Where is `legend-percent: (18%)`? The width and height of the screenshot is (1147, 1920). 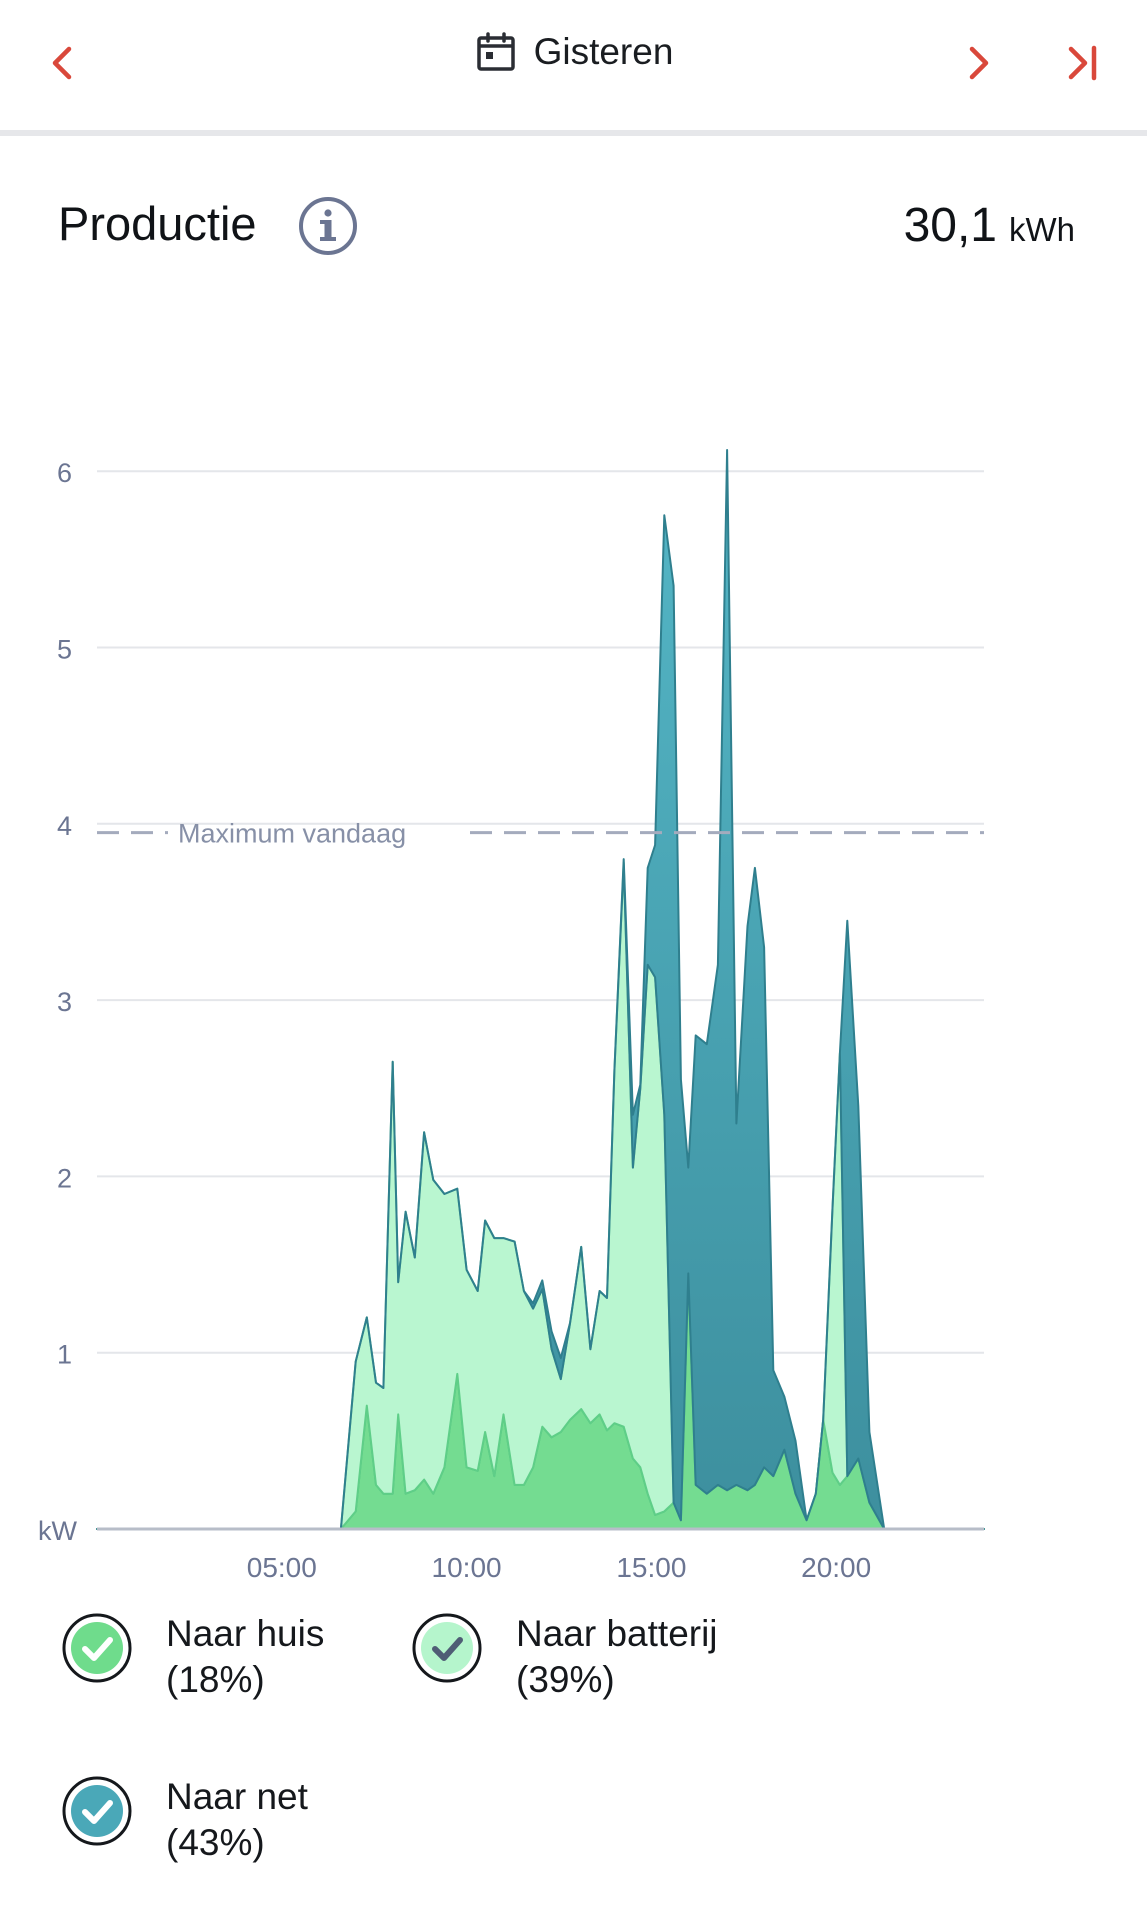 legend-percent: (18%) is located at coordinates (215, 1679).